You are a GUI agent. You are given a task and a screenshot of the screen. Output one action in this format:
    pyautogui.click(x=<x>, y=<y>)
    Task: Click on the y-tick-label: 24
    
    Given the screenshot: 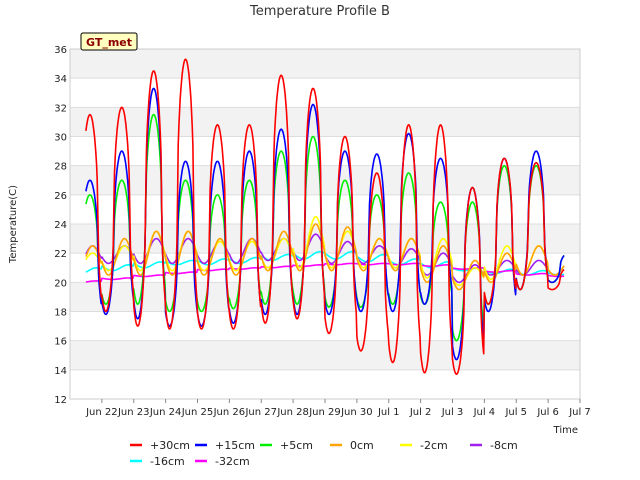 What is the action you would take?
    pyautogui.click(x=60, y=225)
    